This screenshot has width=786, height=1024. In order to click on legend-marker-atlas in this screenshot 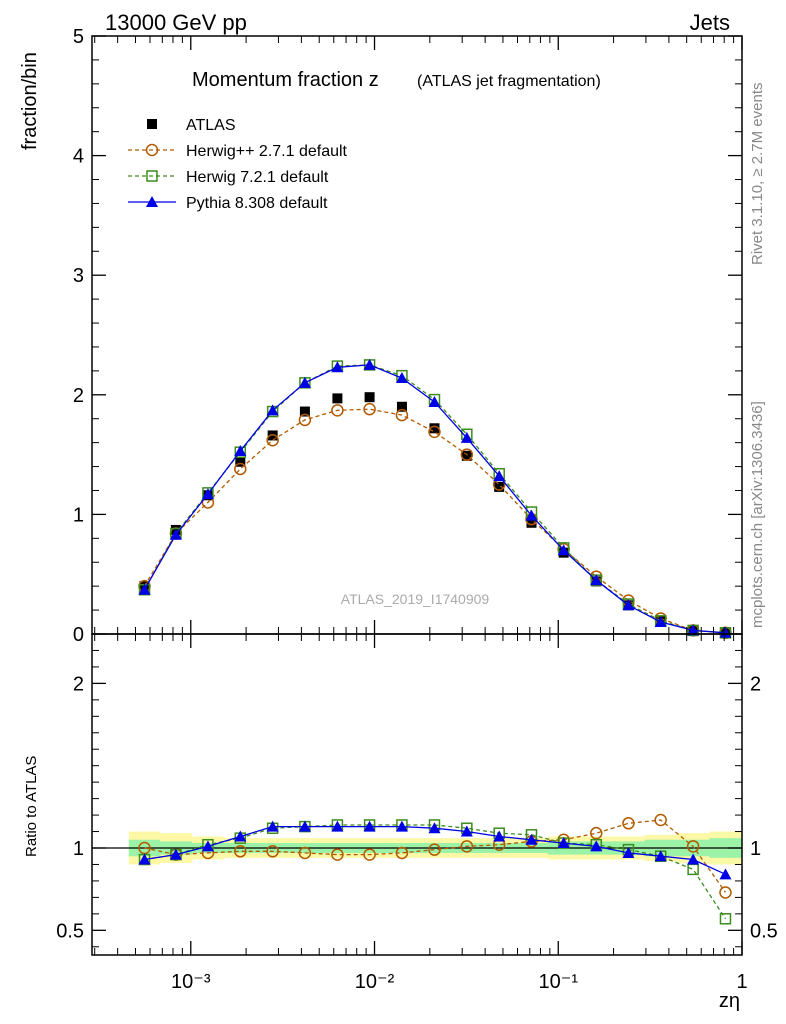, I will do `click(152, 124)`.